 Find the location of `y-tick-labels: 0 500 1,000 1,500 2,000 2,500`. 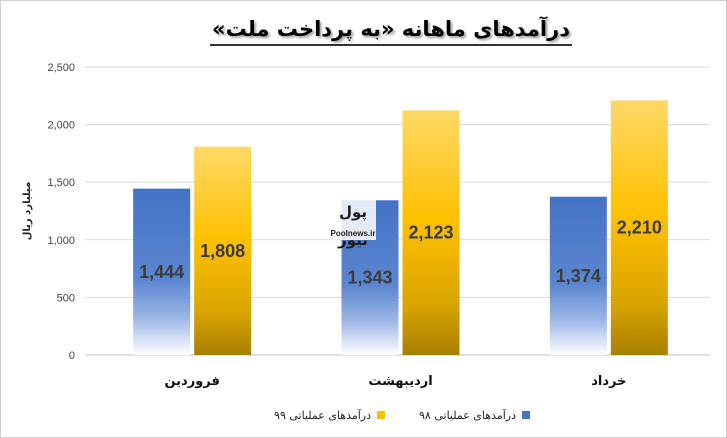

y-tick-labels: 0 500 1,000 1,500 2,000 2,500 is located at coordinates (61, 212).